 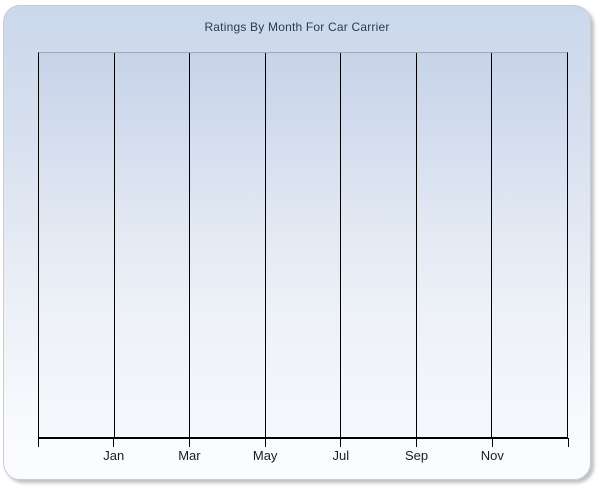 What do you see at coordinates (303, 456) in the screenshot?
I see `x-axis-label-row: Jan Mar May Jul Sep Nov` at bounding box center [303, 456].